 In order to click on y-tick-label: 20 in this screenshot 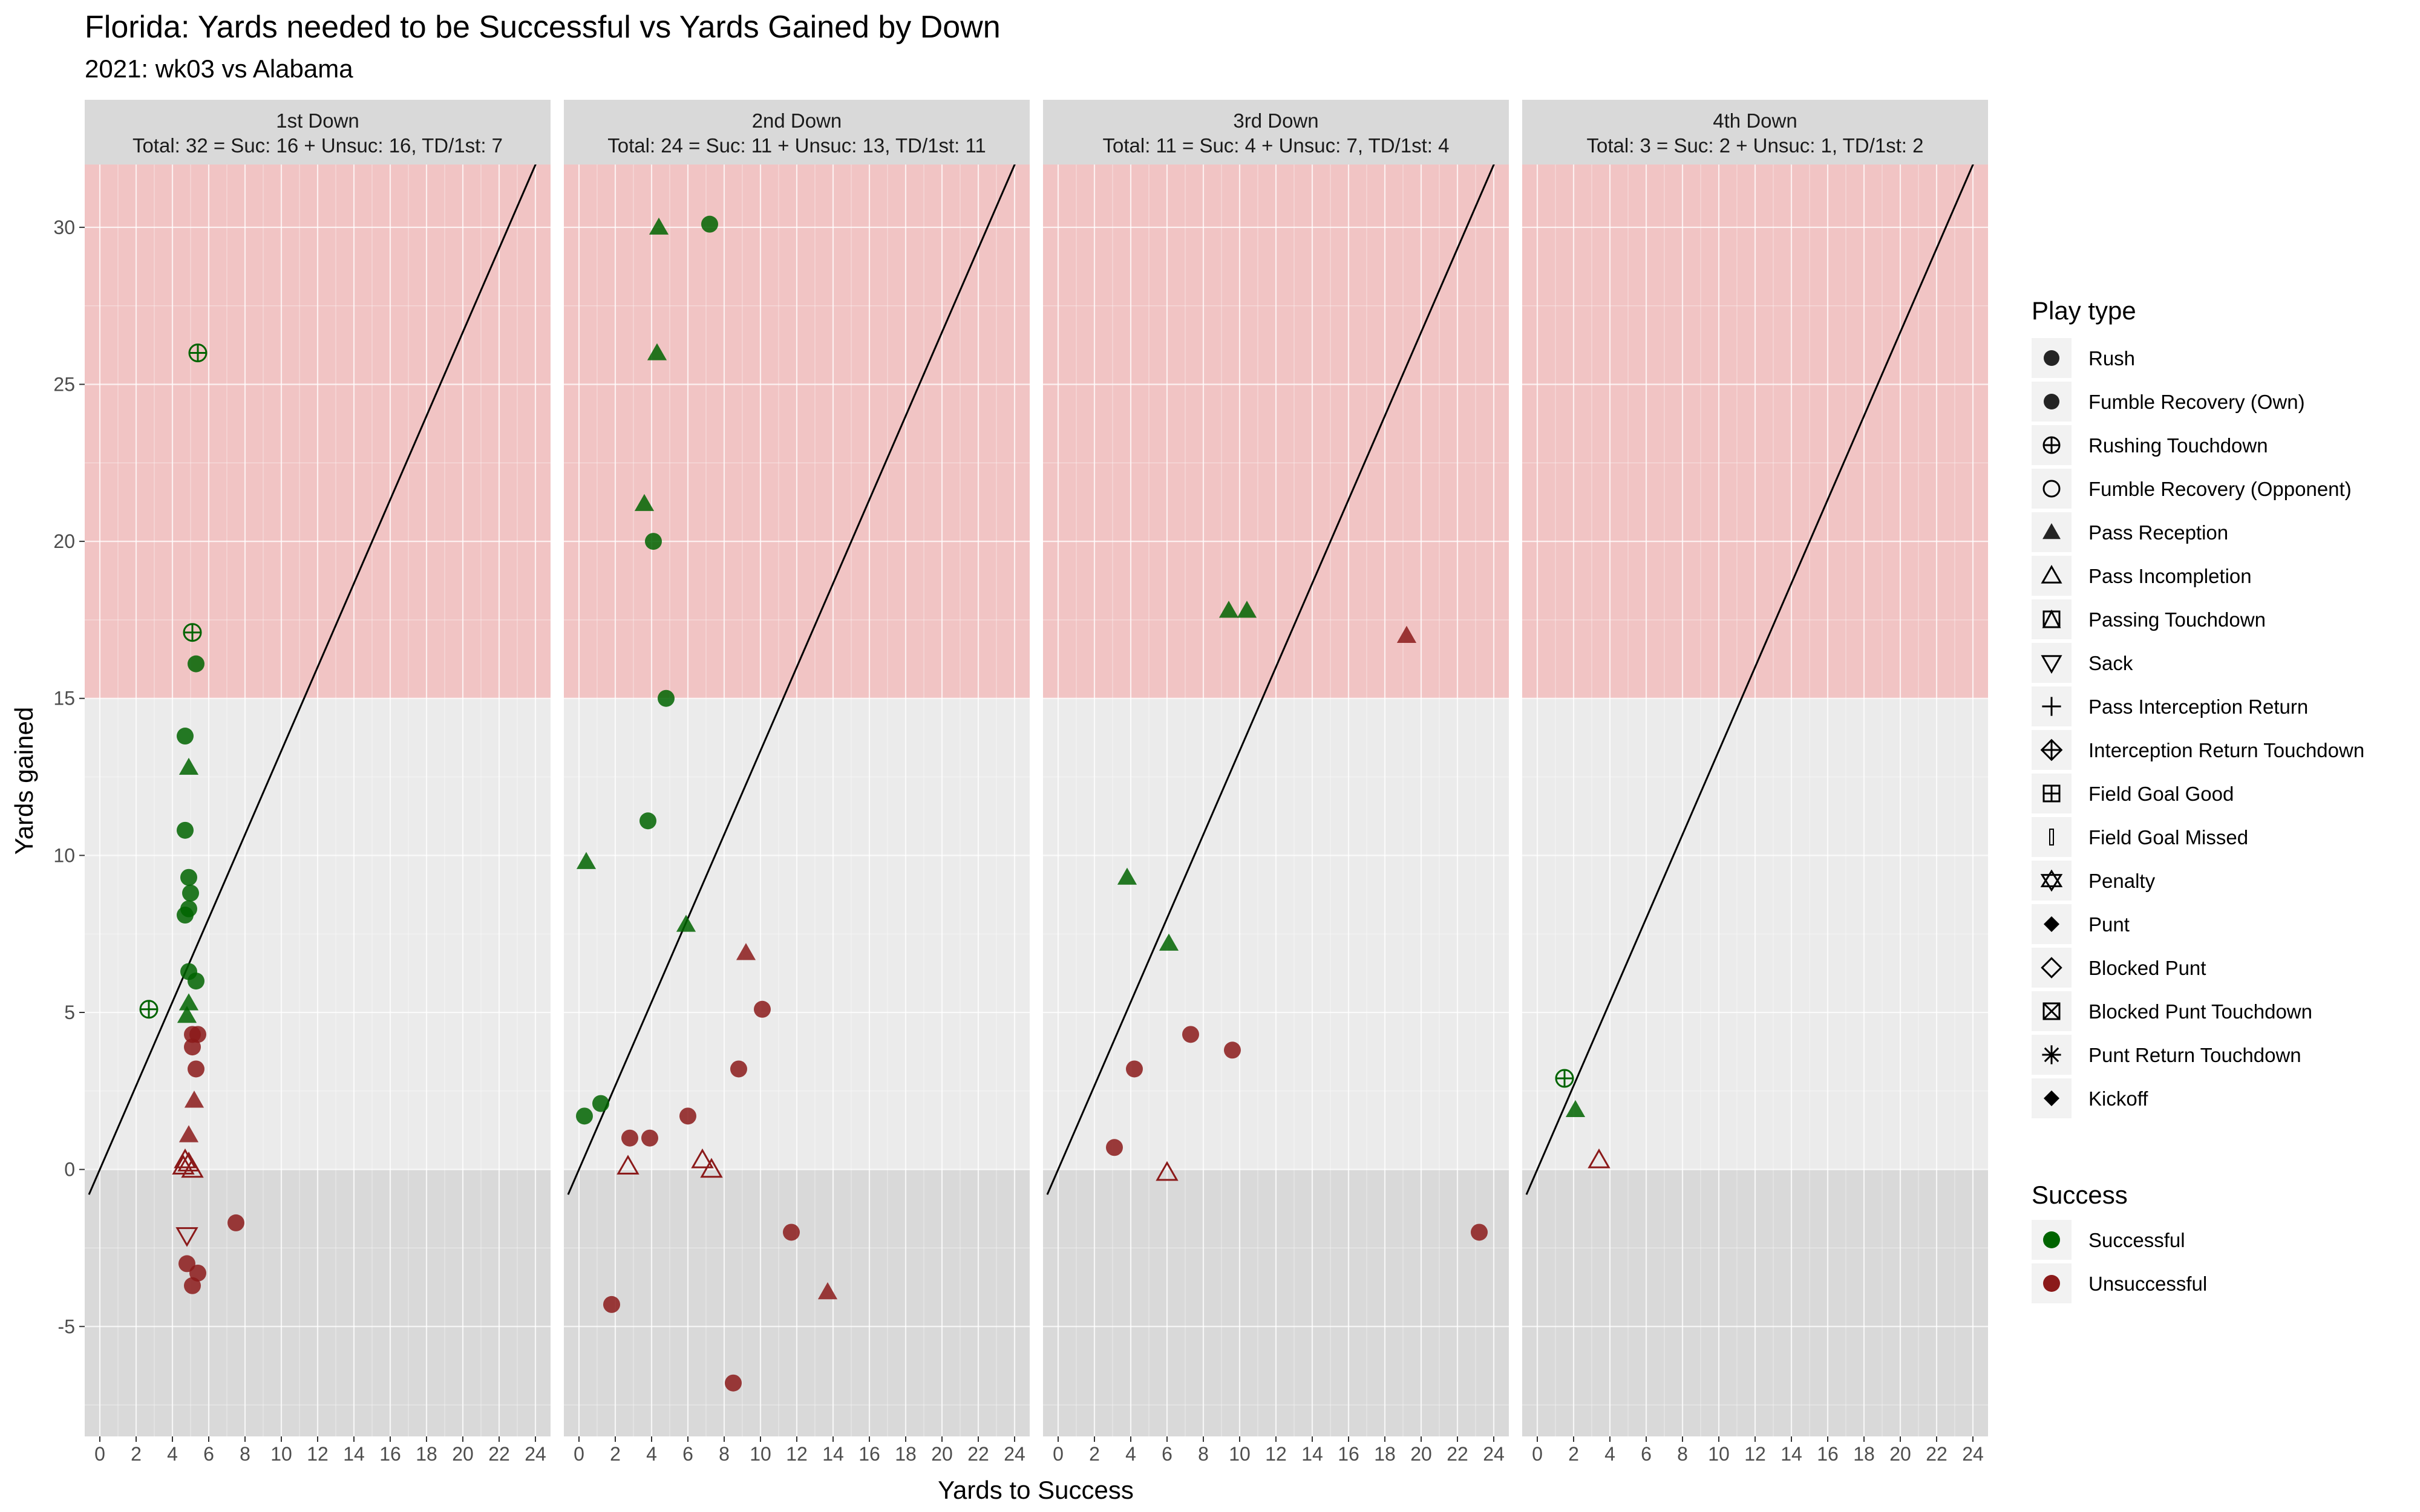, I will do `click(64, 541)`.